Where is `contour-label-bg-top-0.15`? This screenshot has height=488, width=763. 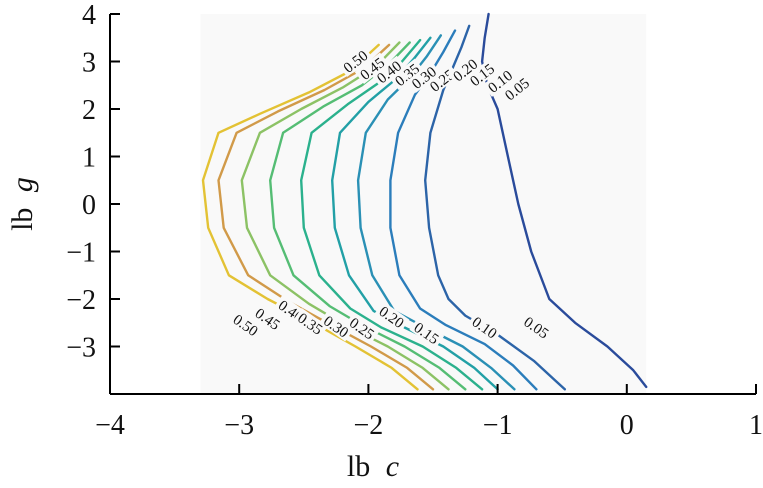 contour-label-bg-top-0.15 is located at coordinates (482, 74).